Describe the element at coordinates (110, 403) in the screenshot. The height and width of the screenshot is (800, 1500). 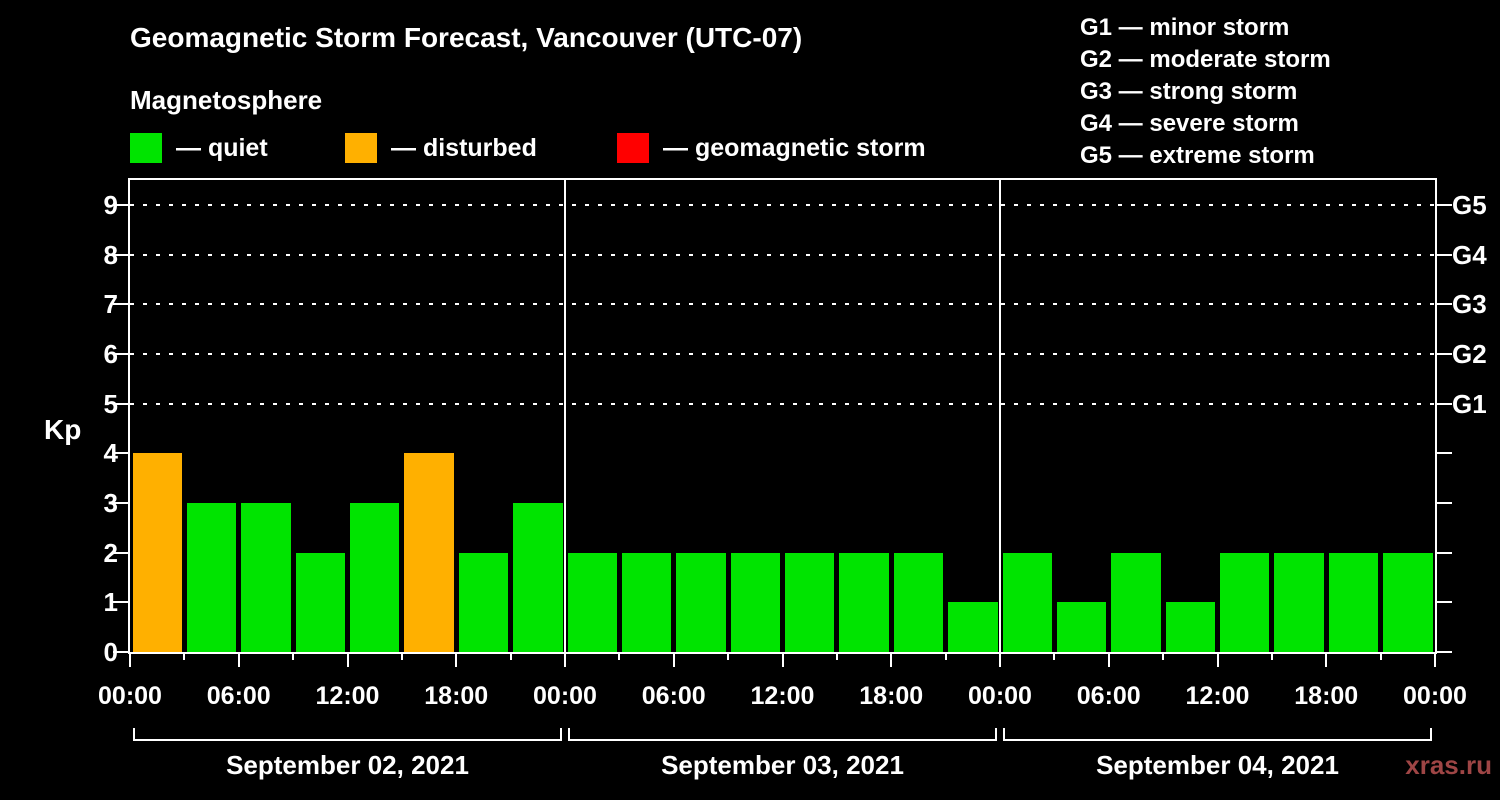
I see `y-axis-label: 5` at that location.